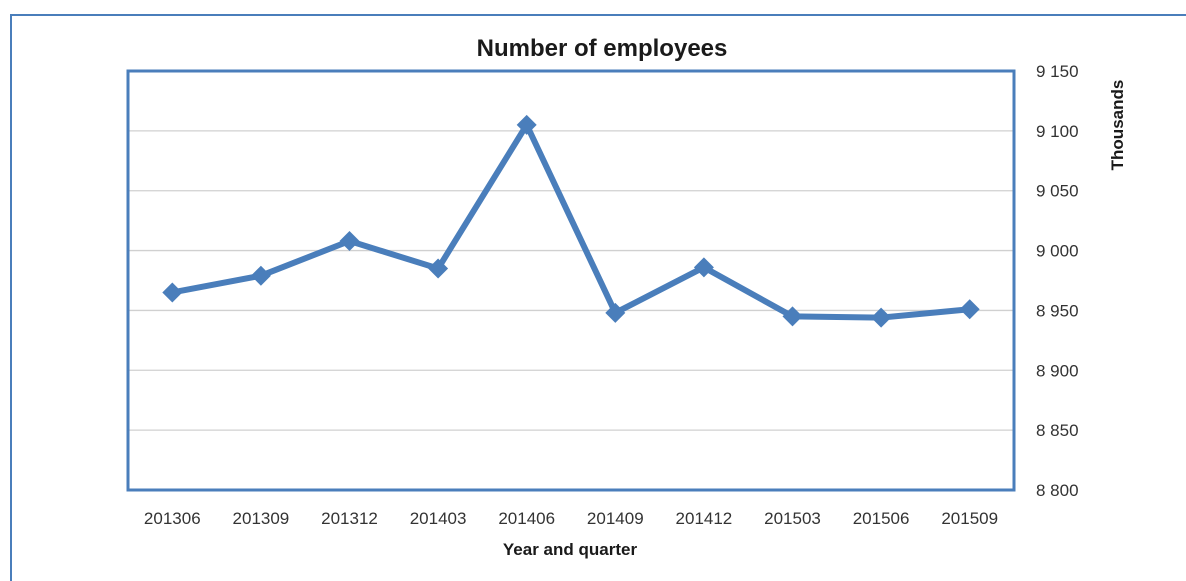 This screenshot has height=581, width=1186. What do you see at coordinates (1057, 251) in the screenshot?
I see `y-tick-label: 9 000` at bounding box center [1057, 251].